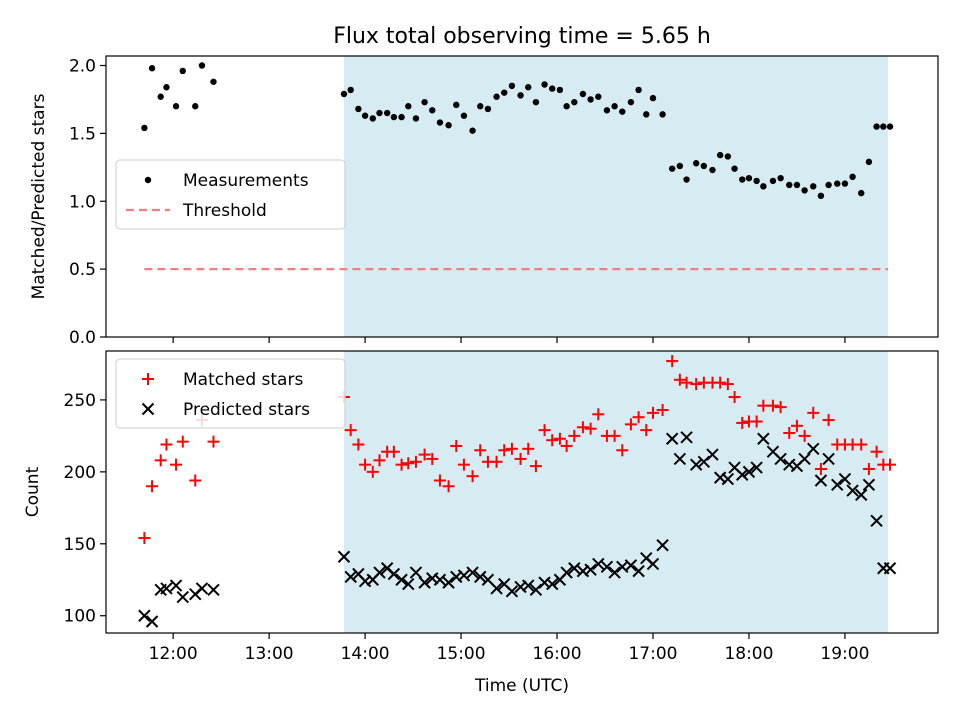 The width and height of the screenshot is (960, 724). I want to click on legend-label: Threshold, so click(224, 211).